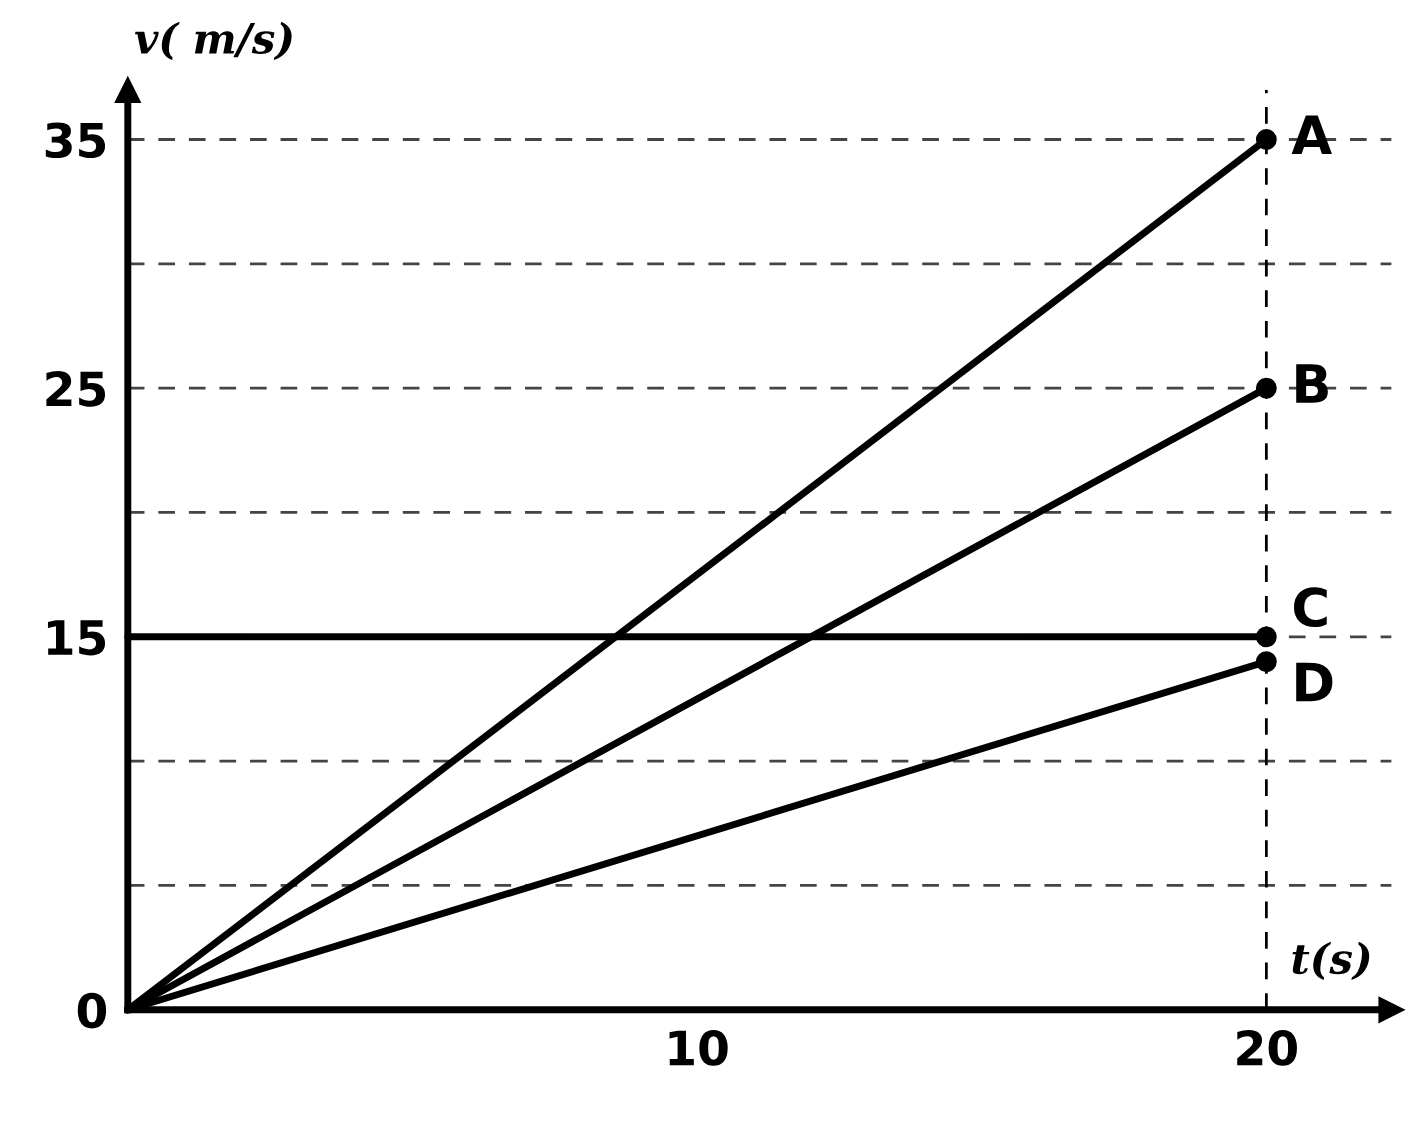 The height and width of the screenshot is (1122, 1420). Describe the element at coordinates (1331, 961) in the screenshot. I see `x-axis-title: t(s)` at that location.